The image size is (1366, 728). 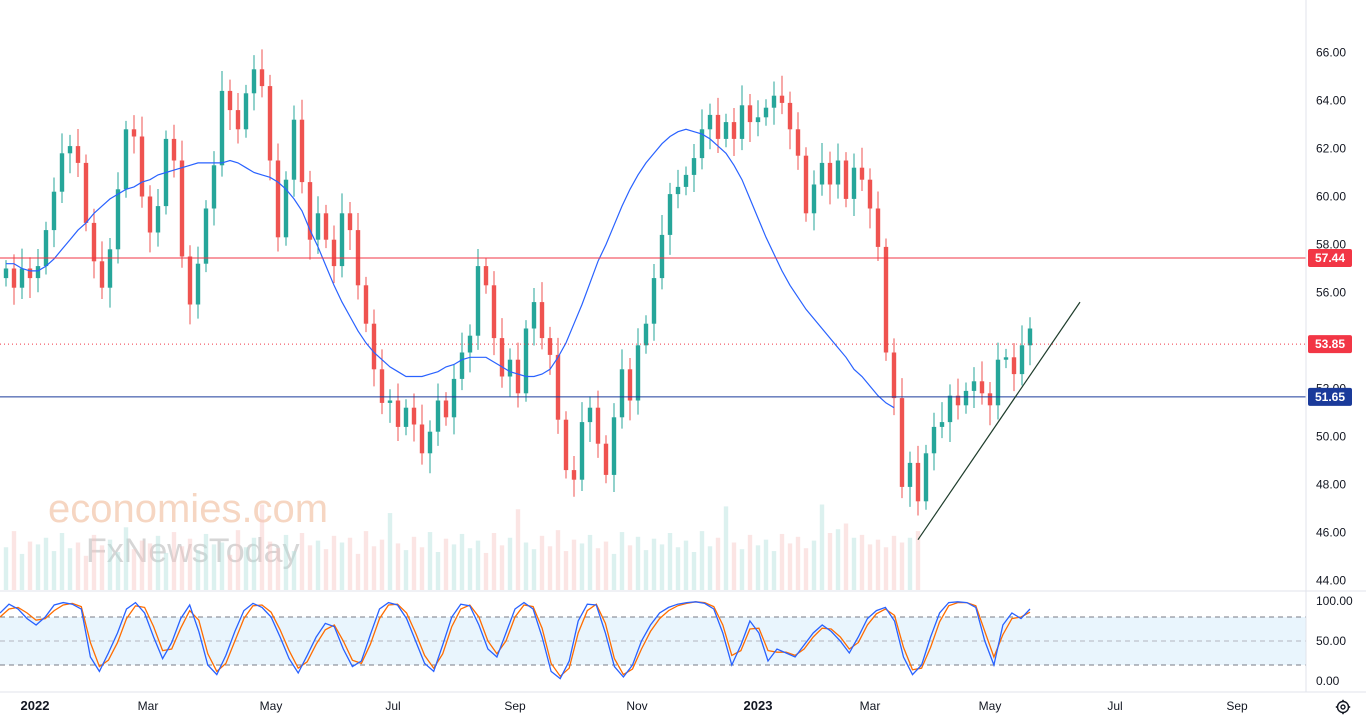 I want to click on time-axis-label: Mar, so click(x=148, y=706).